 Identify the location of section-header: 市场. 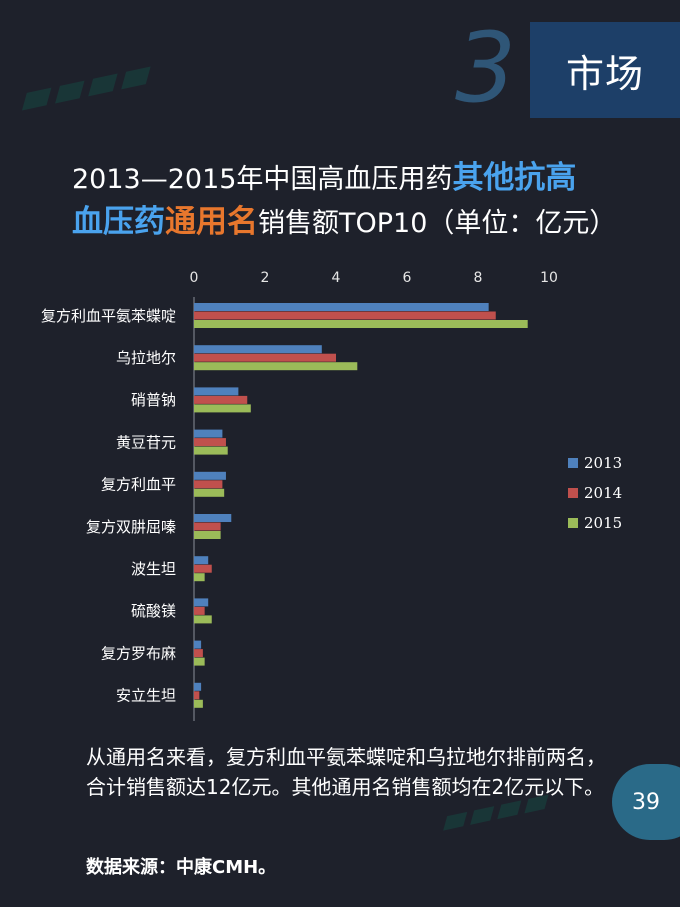
(605, 70).